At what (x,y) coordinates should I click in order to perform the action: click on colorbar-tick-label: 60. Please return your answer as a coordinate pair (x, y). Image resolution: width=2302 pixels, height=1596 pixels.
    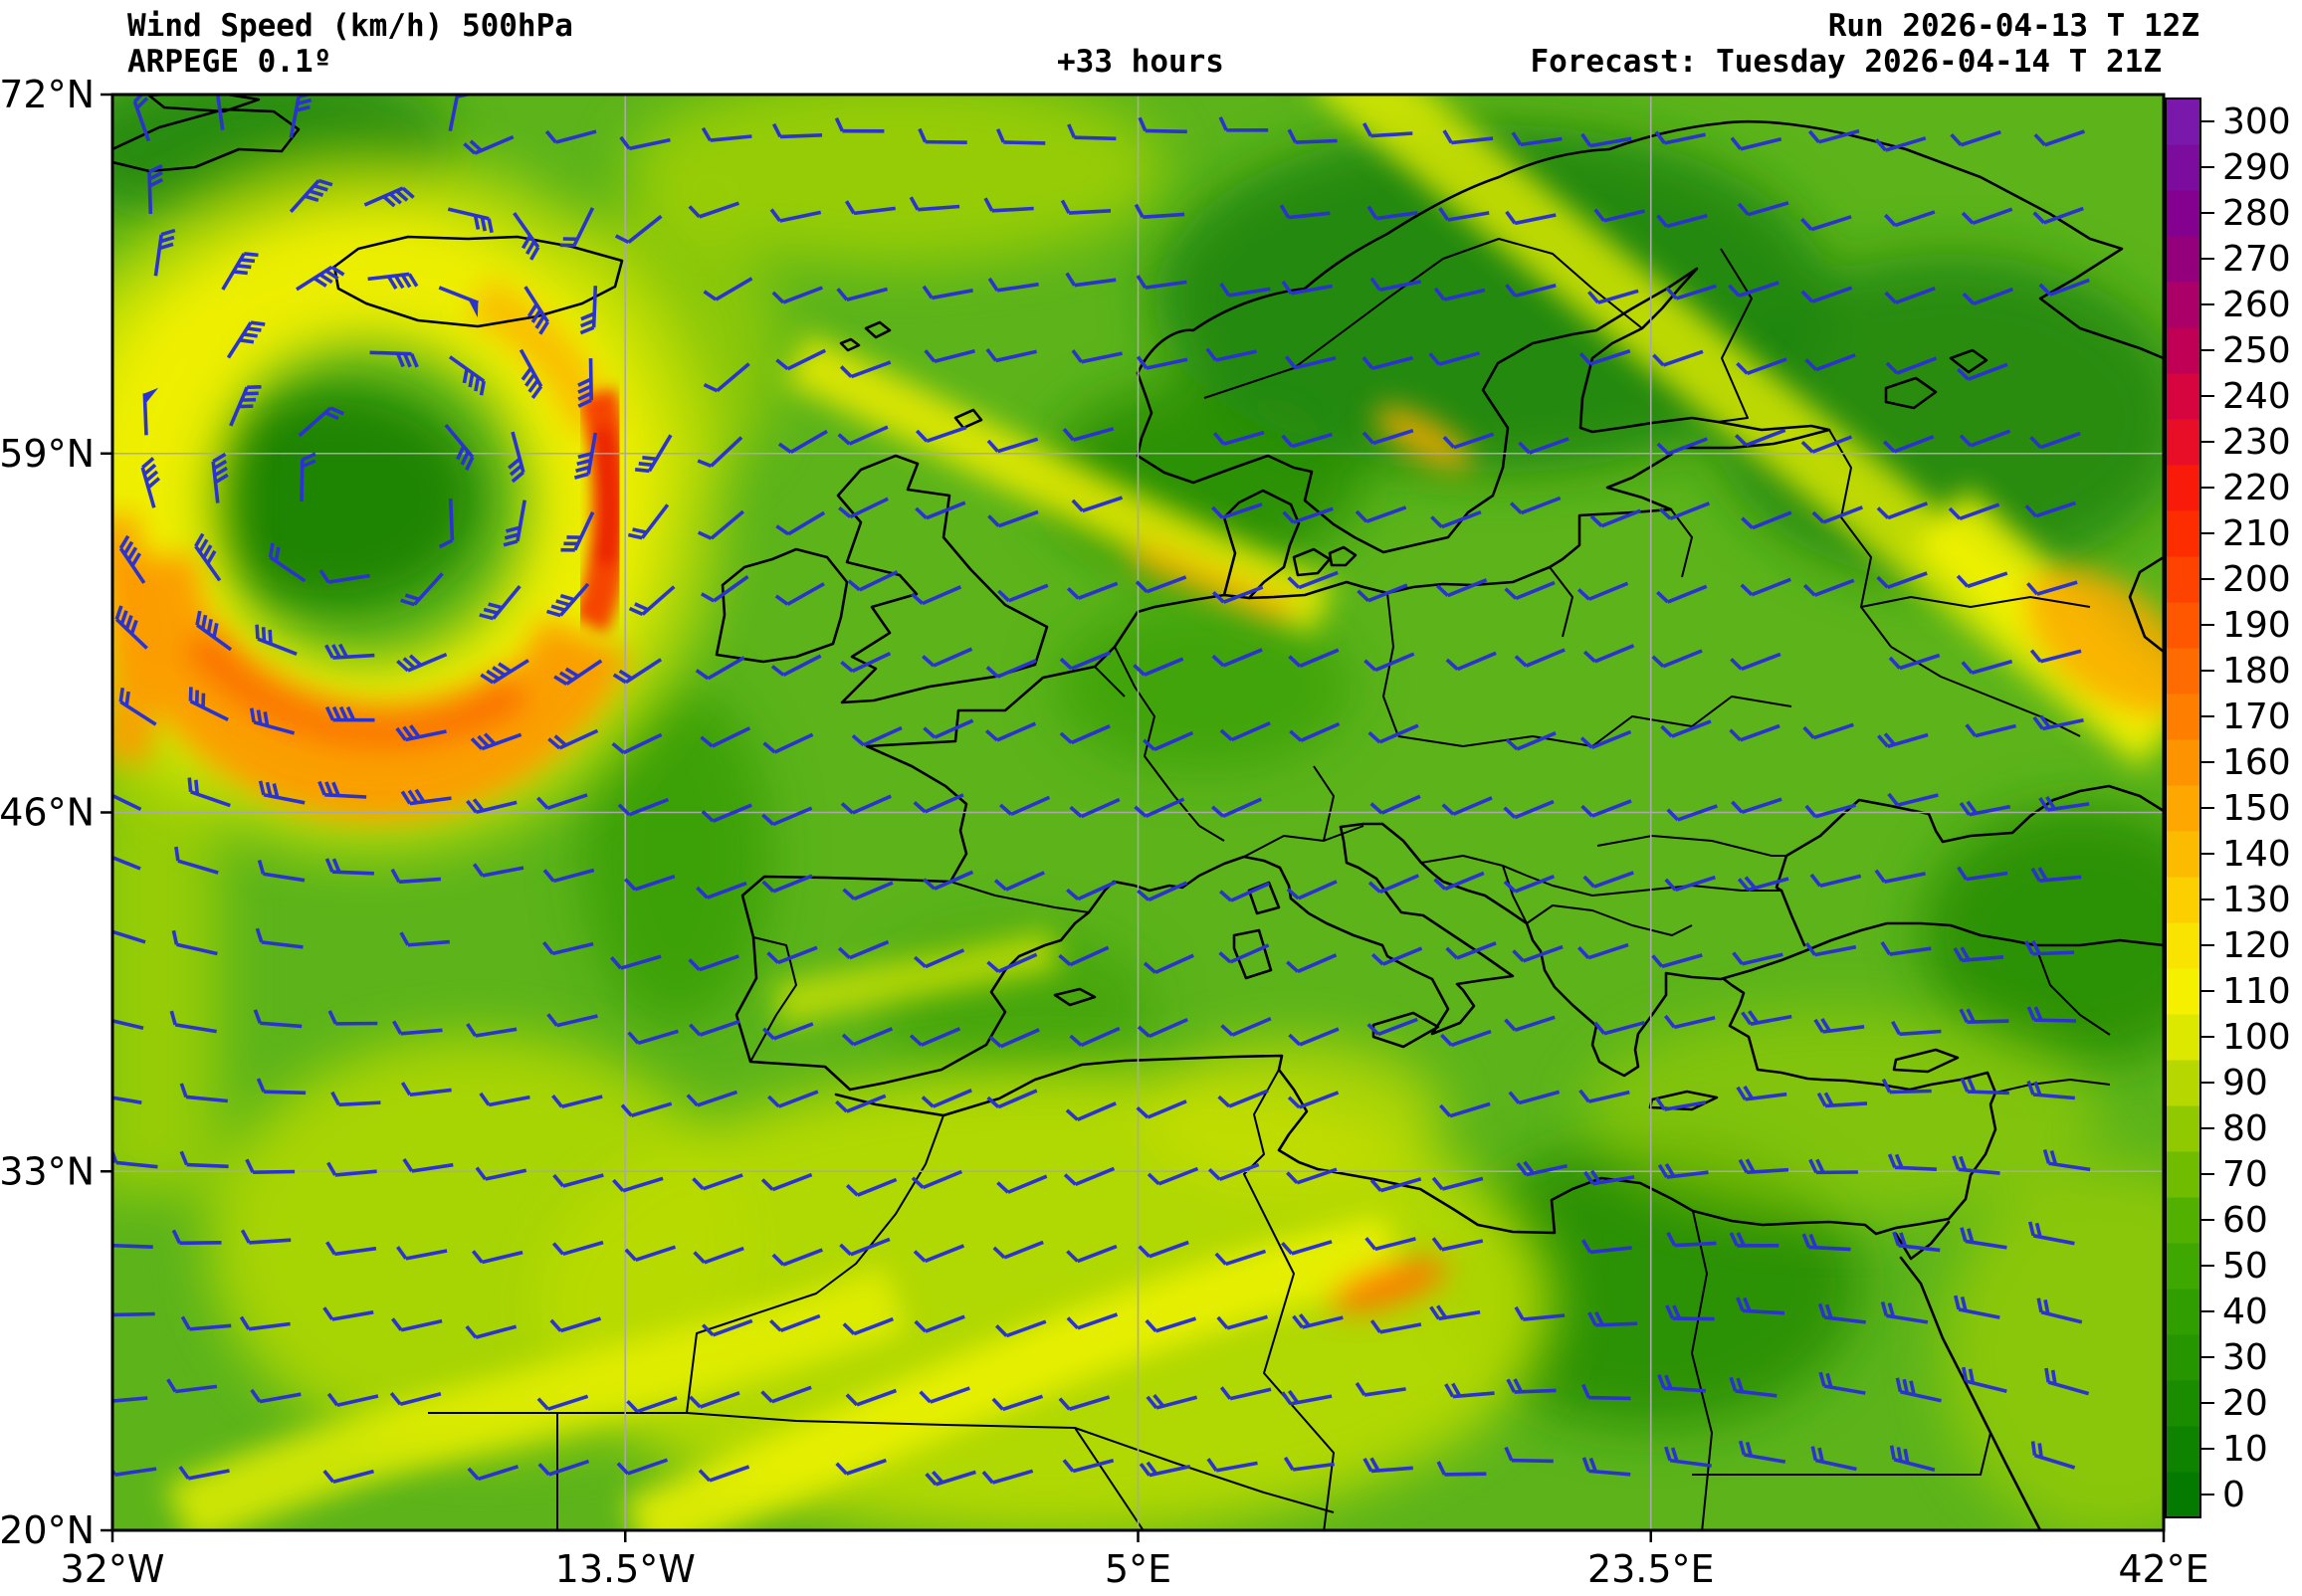
    Looking at the image, I should click on (2245, 1220).